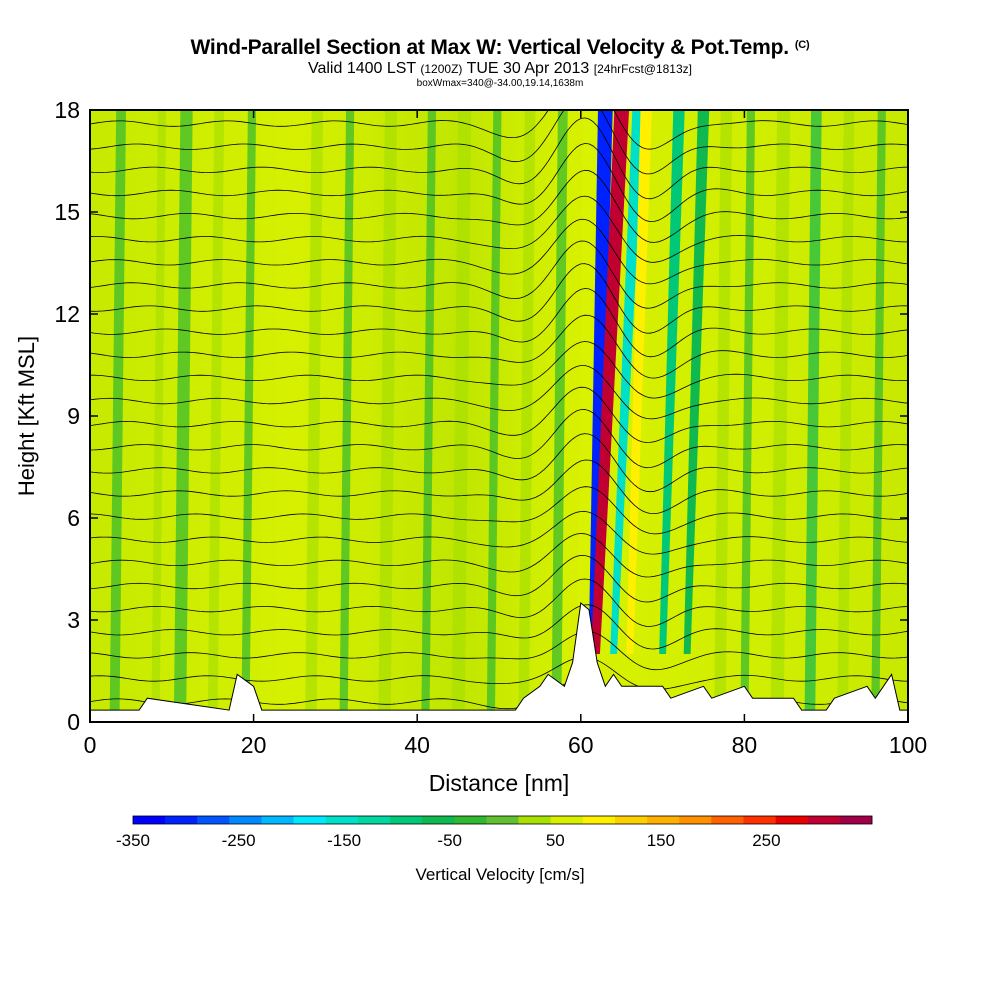 Image resolution: width=1000 pixels, height=1000 pixels. What do you see at coordinates (661, 840) in the screenshot?
I see `colorbar-tick-label-5: 150` at bounding box center [661, 840].